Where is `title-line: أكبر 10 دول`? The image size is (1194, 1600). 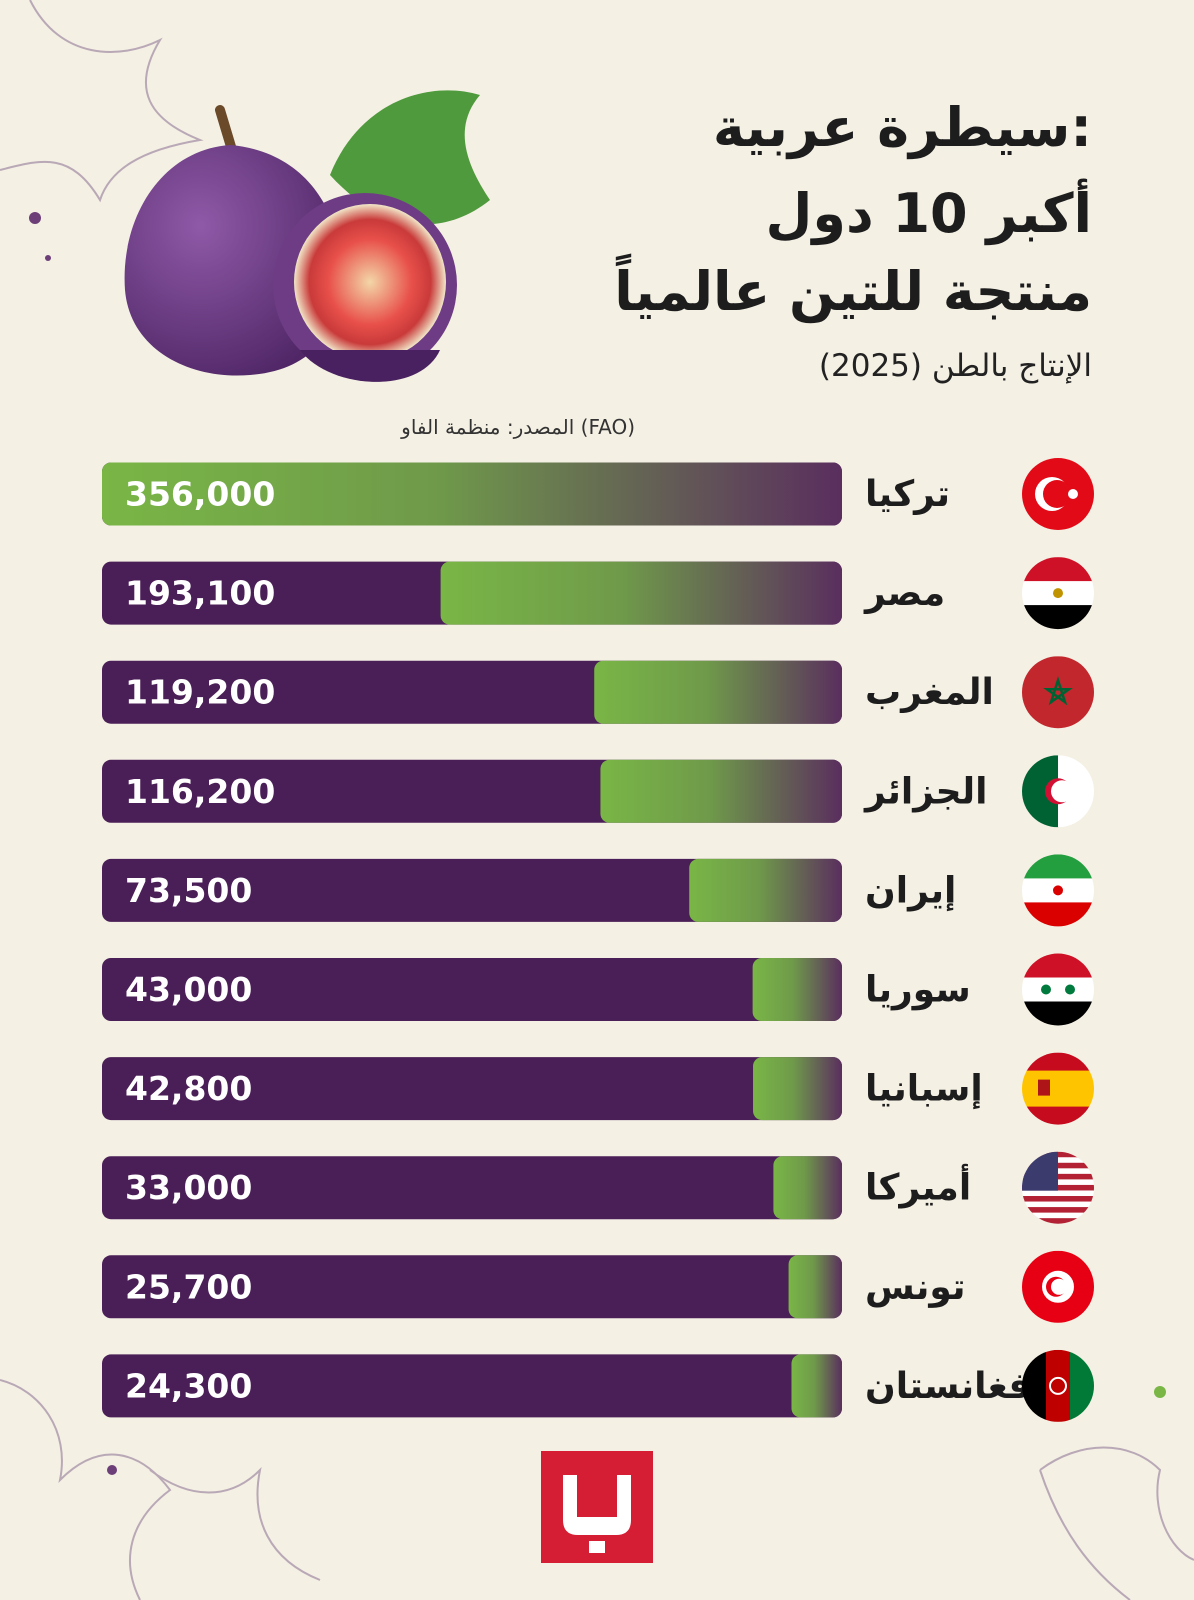
title-line: أكبر 10 دول is located at coordinates (929, 211).